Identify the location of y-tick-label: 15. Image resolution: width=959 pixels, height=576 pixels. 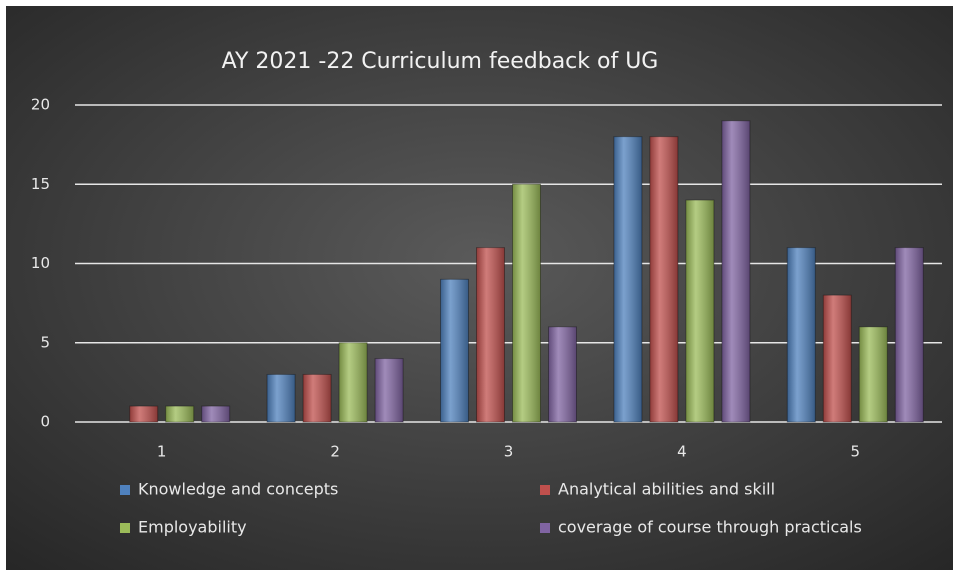
(40, 184).